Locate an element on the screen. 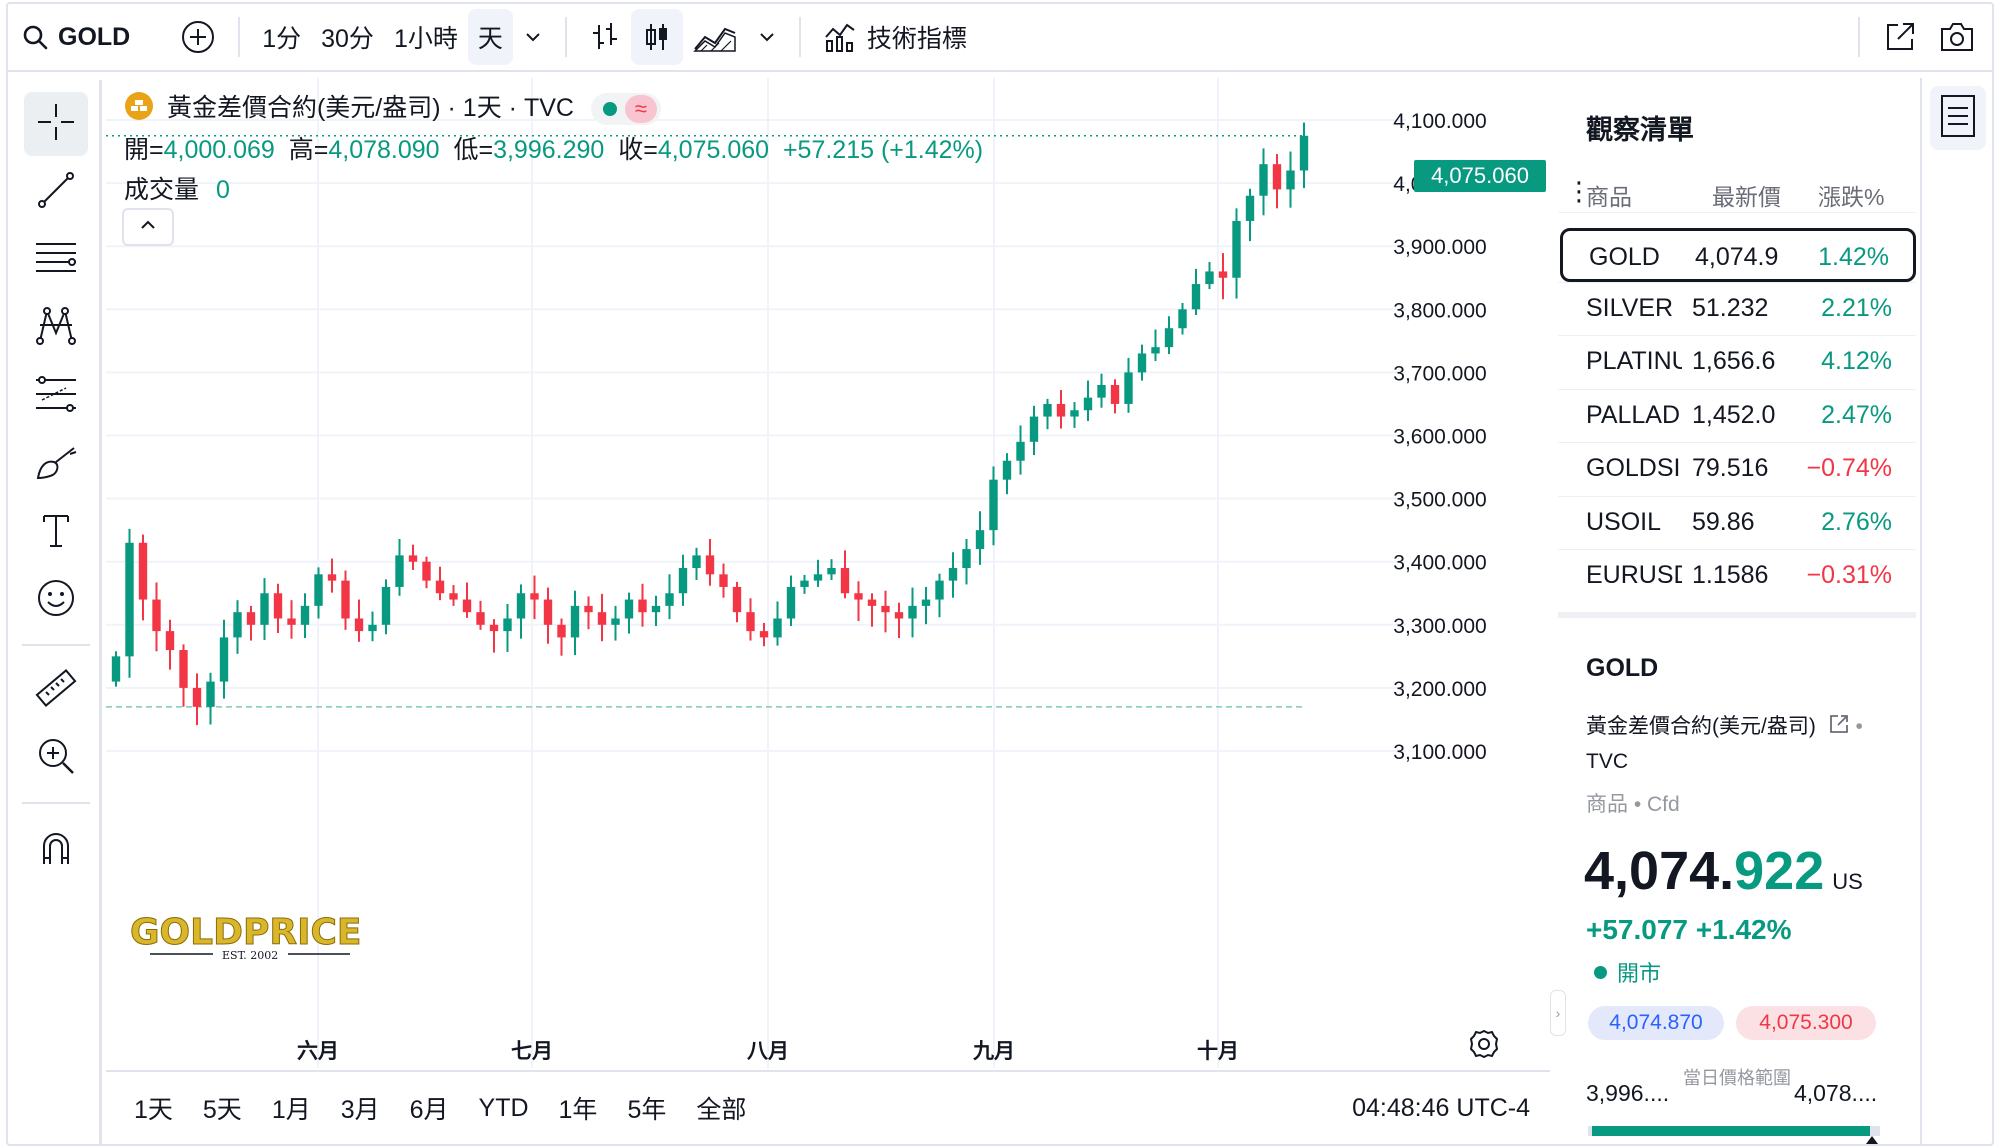  zoom-tool is located at coordinates (56, 758).